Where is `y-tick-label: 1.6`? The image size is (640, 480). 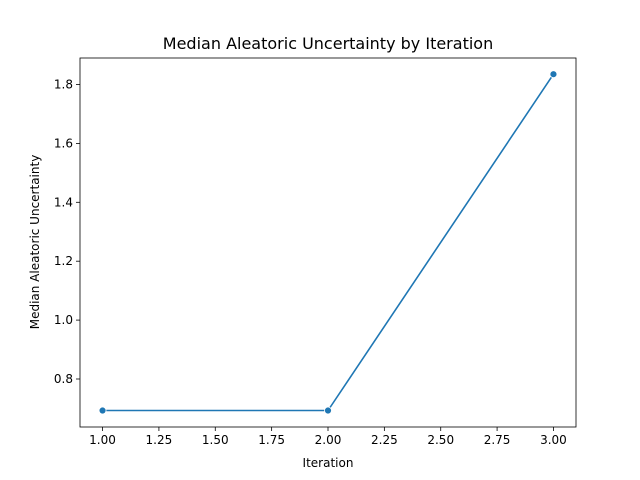
y-tick-label: 1.6 is located at coordinates (63, 143).